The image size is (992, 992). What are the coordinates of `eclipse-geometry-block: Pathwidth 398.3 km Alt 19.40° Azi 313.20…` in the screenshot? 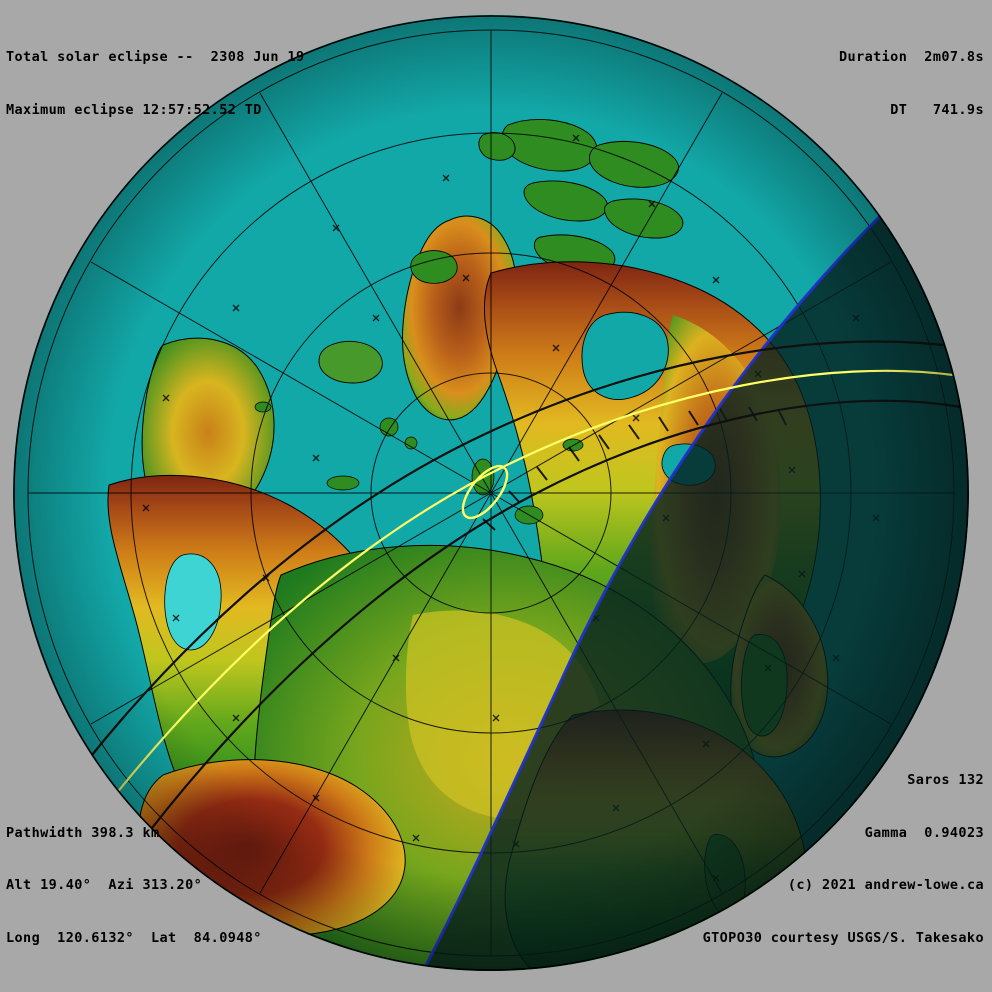 It's located at (134, 886).